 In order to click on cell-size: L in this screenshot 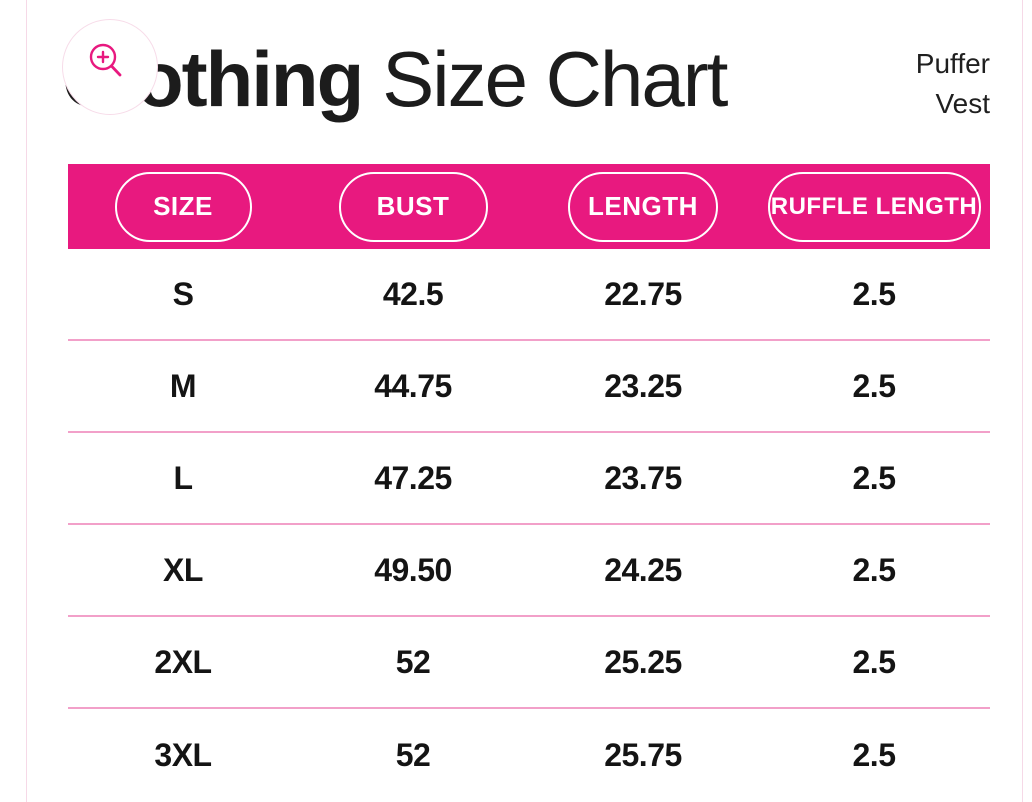, I will do `click(183, 477)`.